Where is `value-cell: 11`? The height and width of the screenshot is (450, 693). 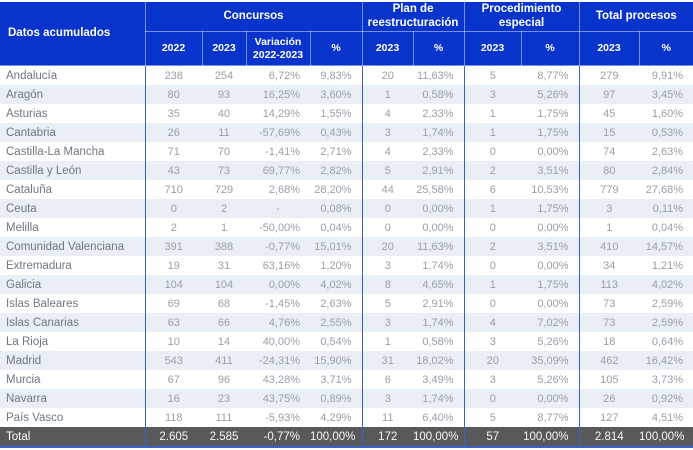 value-cell: 11 is located at coordinates (224, 132).